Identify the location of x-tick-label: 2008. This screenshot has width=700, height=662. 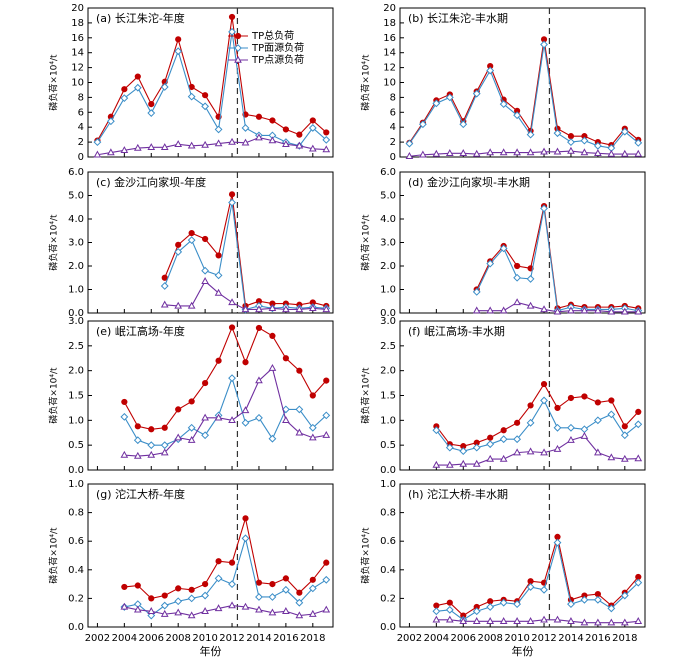
(177, 638).